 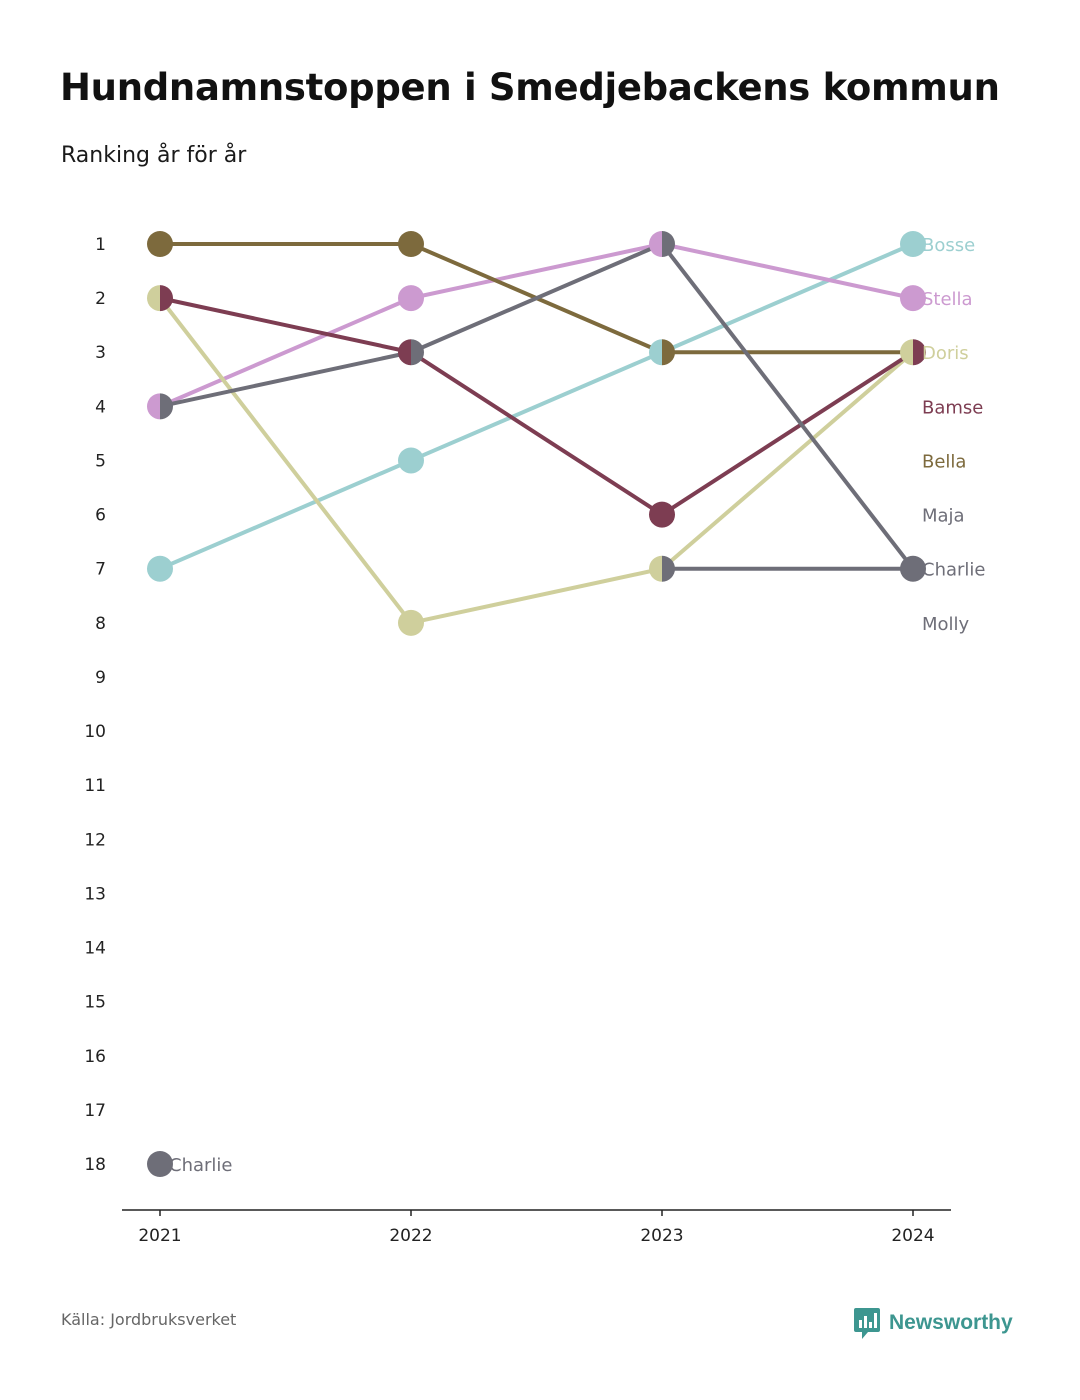 I want to click on line-bosse-2023-2024, so click(x=787, y=298).